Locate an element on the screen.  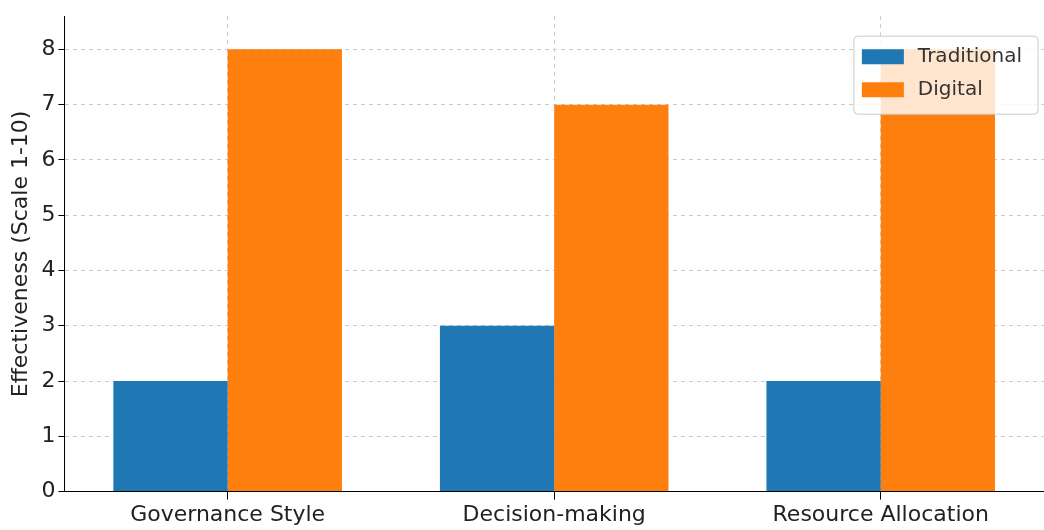
y-tick-label: 4 is located at coordinates (48, 269).